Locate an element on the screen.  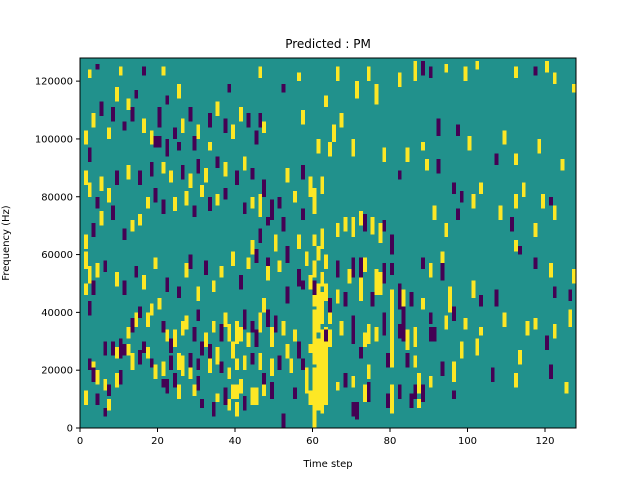
y-axis-label: Frequency (Hz) is located at coordinates (6, 243).